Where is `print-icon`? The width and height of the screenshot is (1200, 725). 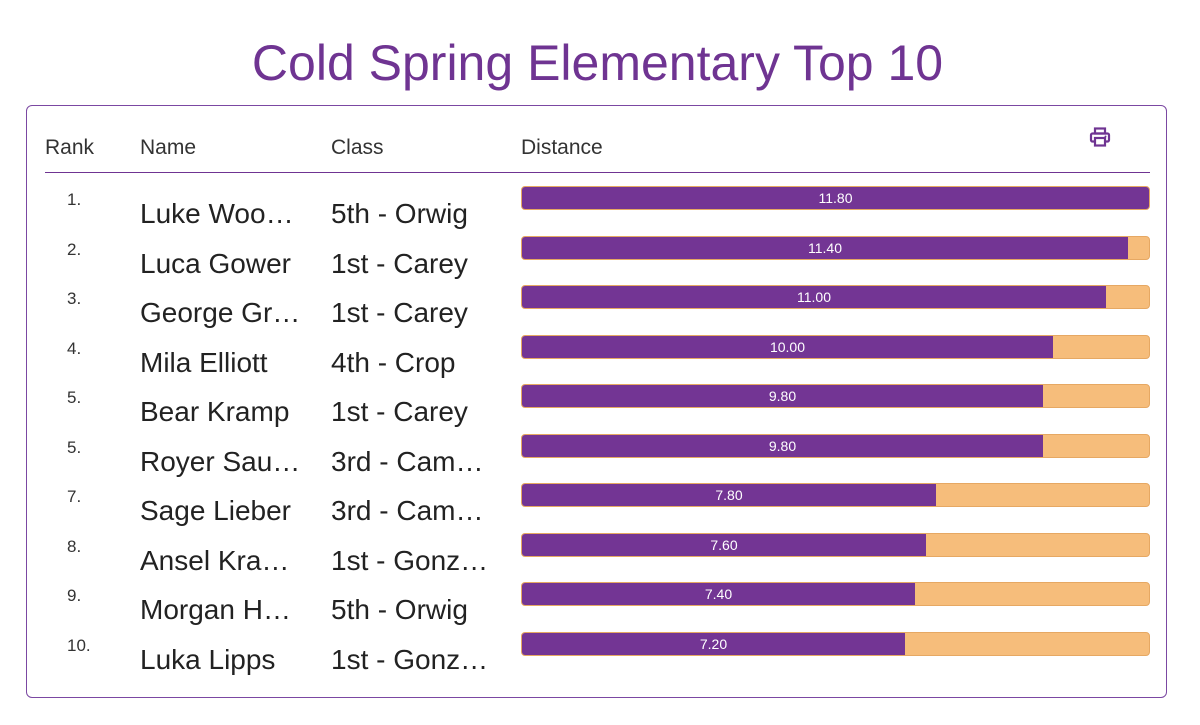
print-icon is located at coordinates (1100, 137).